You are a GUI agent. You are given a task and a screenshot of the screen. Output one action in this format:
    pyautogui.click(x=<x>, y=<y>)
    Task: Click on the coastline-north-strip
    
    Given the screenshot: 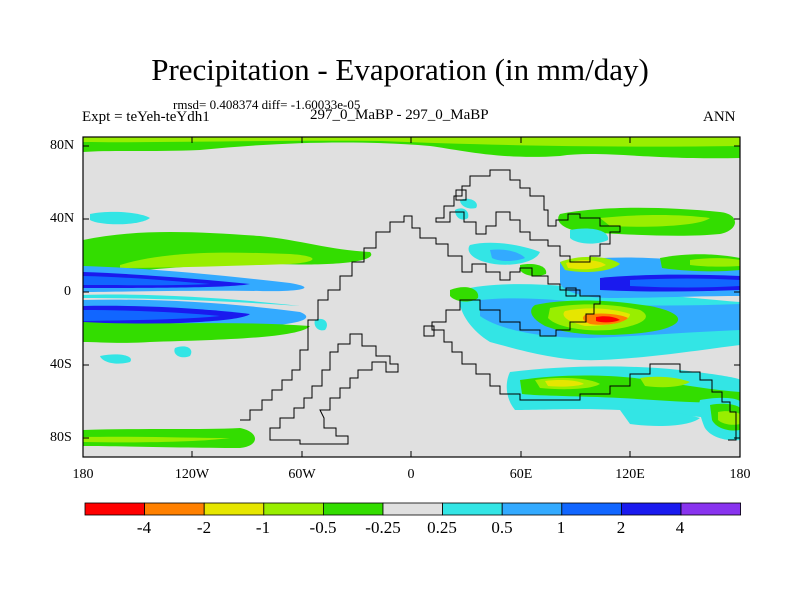 What is the action you would take?
    pyautogui.click(x=461, y=195)
    